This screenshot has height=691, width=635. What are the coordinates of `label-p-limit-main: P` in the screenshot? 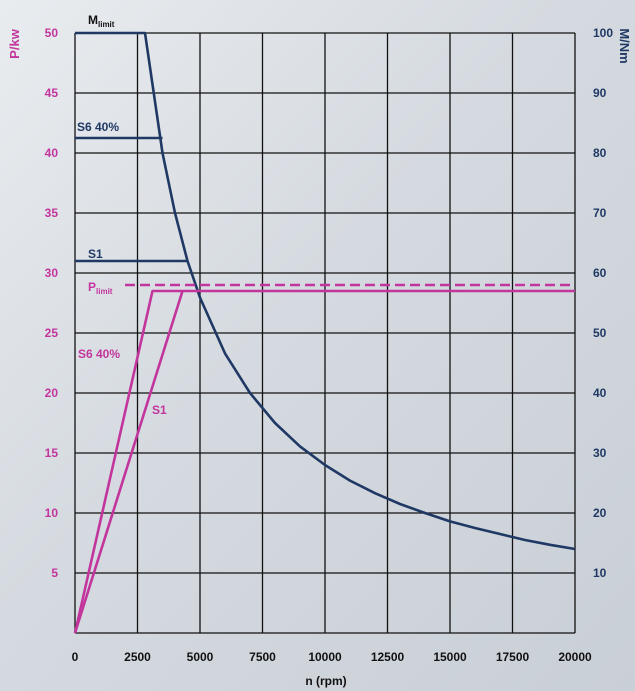 It's located at (92, 287).